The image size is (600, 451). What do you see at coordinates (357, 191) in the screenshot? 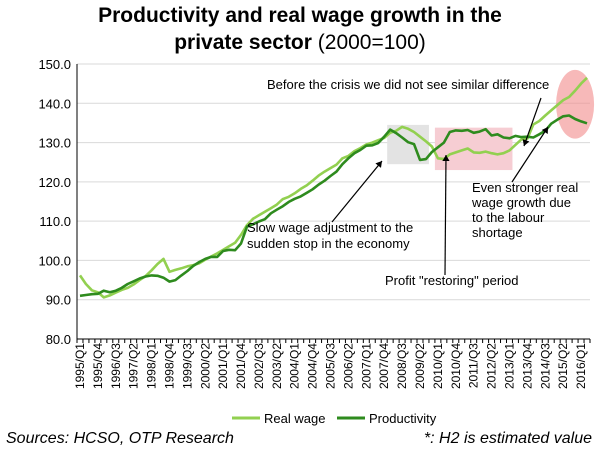
I see `slow-wage-arrow` at bounding box center [357, 191].